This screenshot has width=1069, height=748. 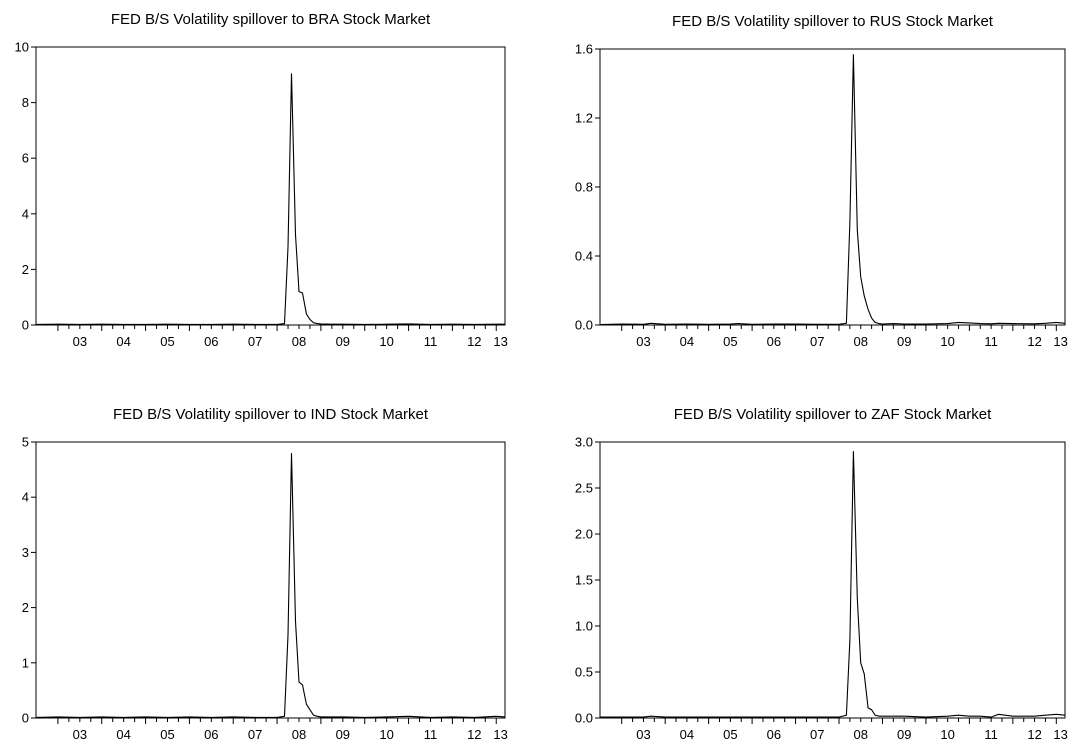 I want to click on y-tick-label: 2.5, so click(x=584, y=488).